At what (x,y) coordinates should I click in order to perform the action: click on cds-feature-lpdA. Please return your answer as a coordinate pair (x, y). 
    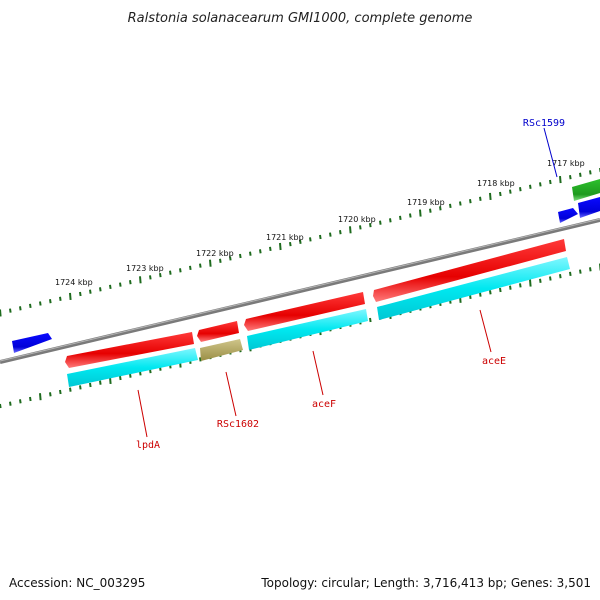
    Looking at the image, I should click on (129, 350).